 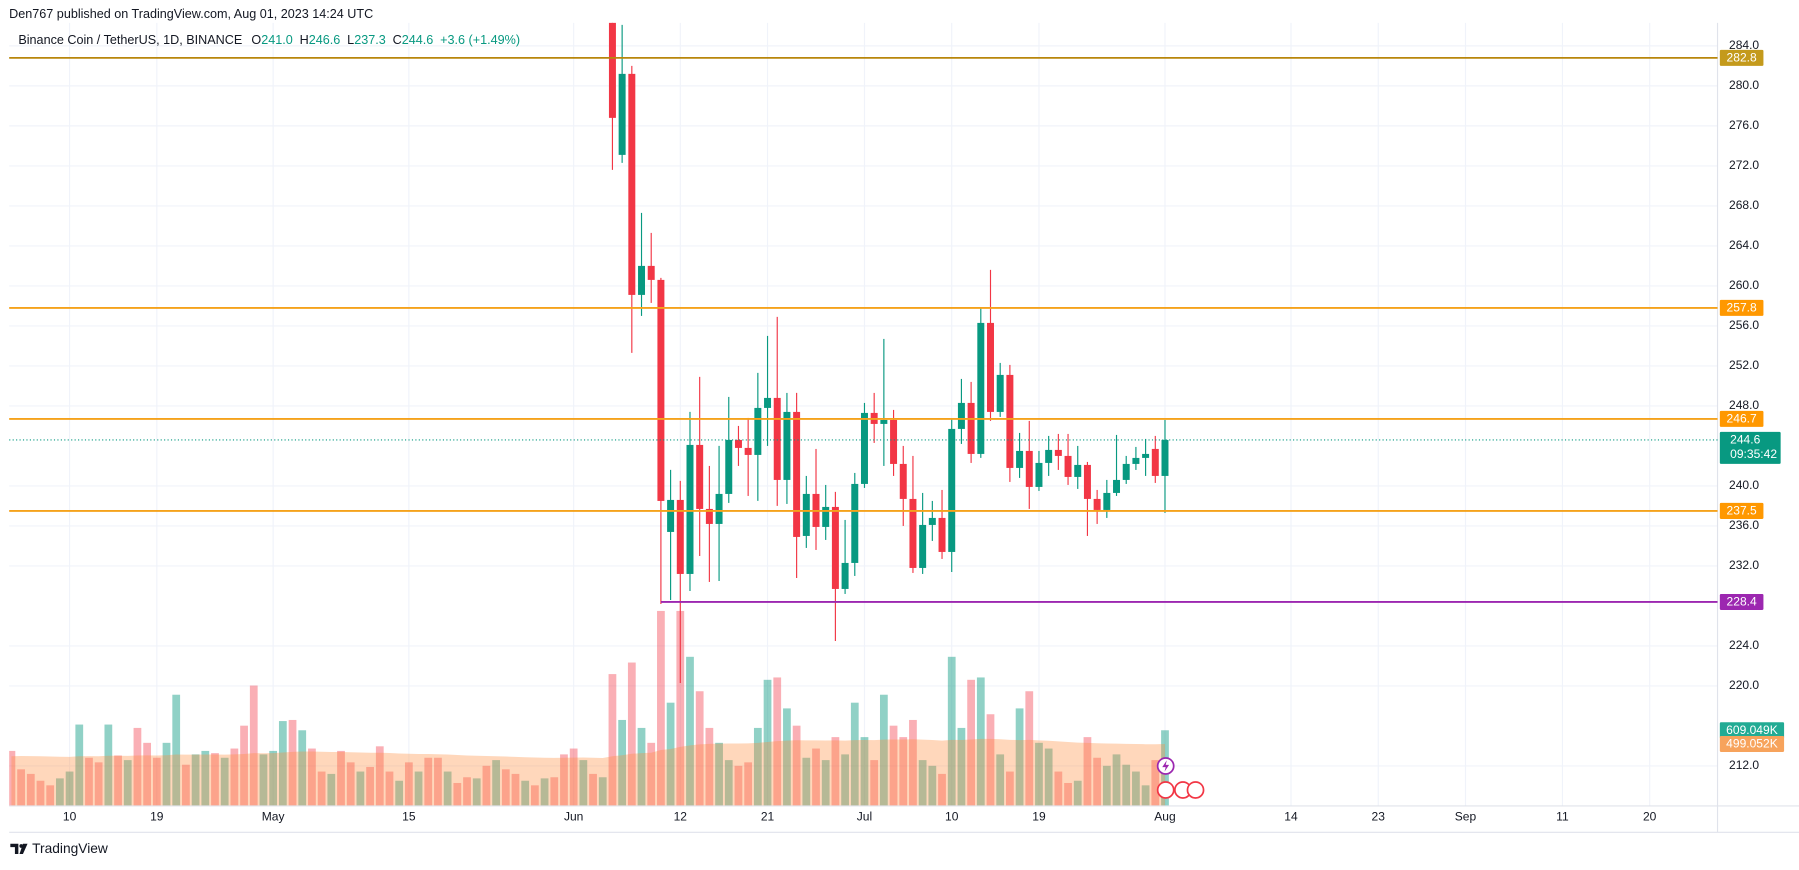 What do you see at coordinates (409, 817) in the screenshot?
I see `x-tick-label: 15` at bounding box center [409, 817].